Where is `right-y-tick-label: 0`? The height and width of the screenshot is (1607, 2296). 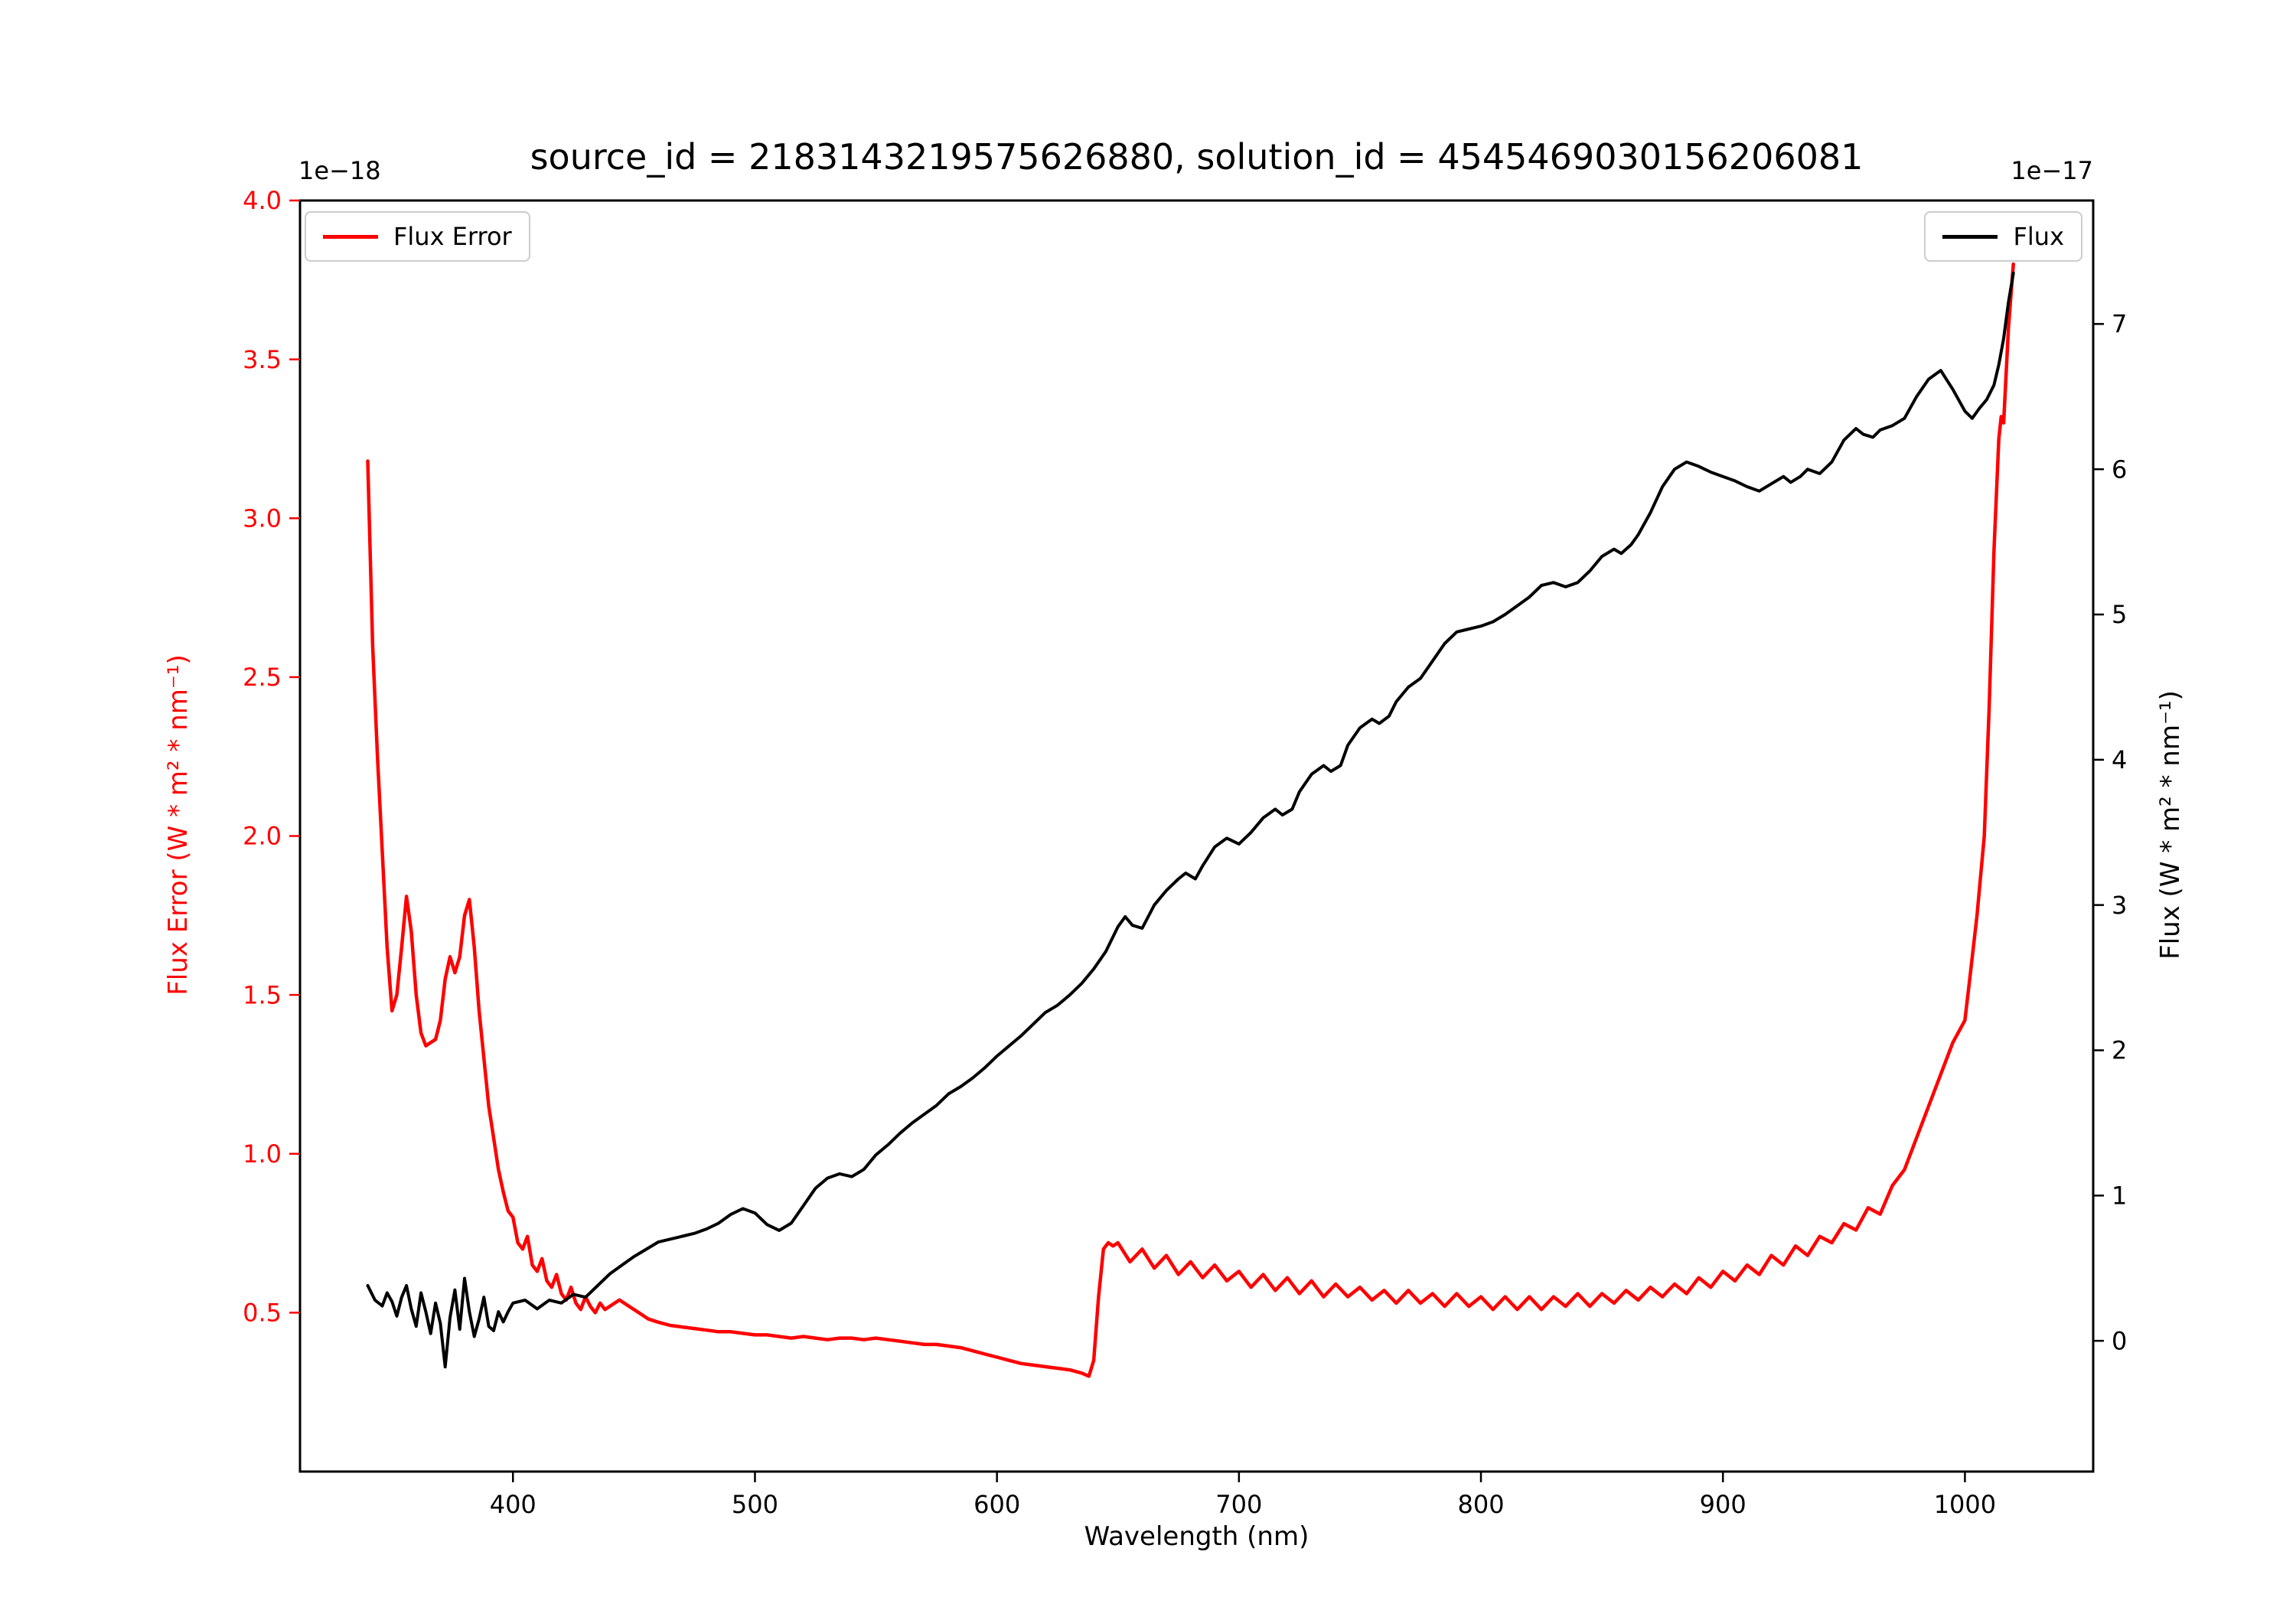
right-y-tick-label: 0 is located at coordinates (2119, 1340).